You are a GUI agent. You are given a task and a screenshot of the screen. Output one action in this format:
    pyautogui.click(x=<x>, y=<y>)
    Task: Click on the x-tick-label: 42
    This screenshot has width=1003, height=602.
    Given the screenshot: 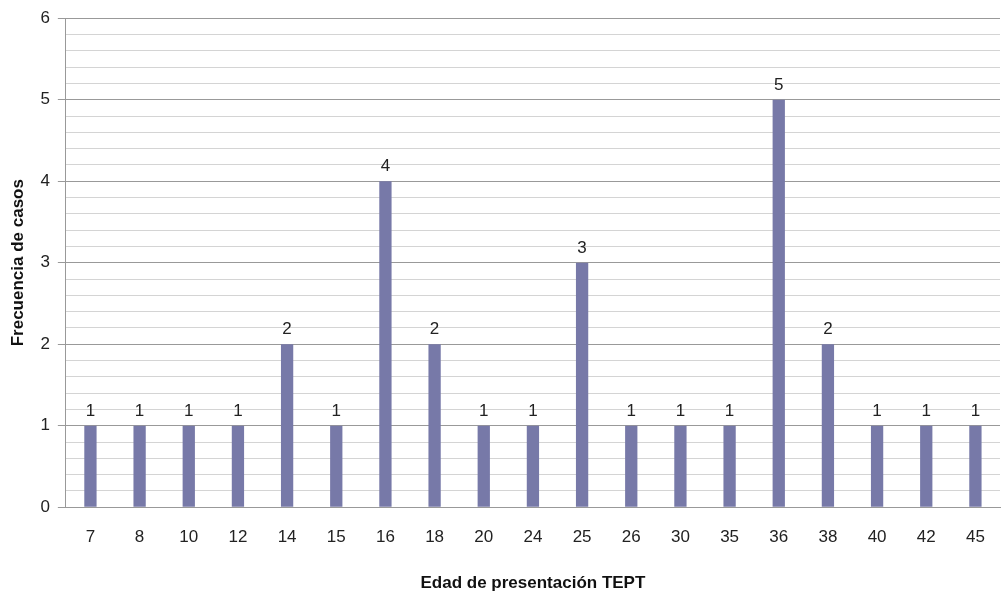 What is the action you would take?
    pyautogui.click(x=926, y=537)
    